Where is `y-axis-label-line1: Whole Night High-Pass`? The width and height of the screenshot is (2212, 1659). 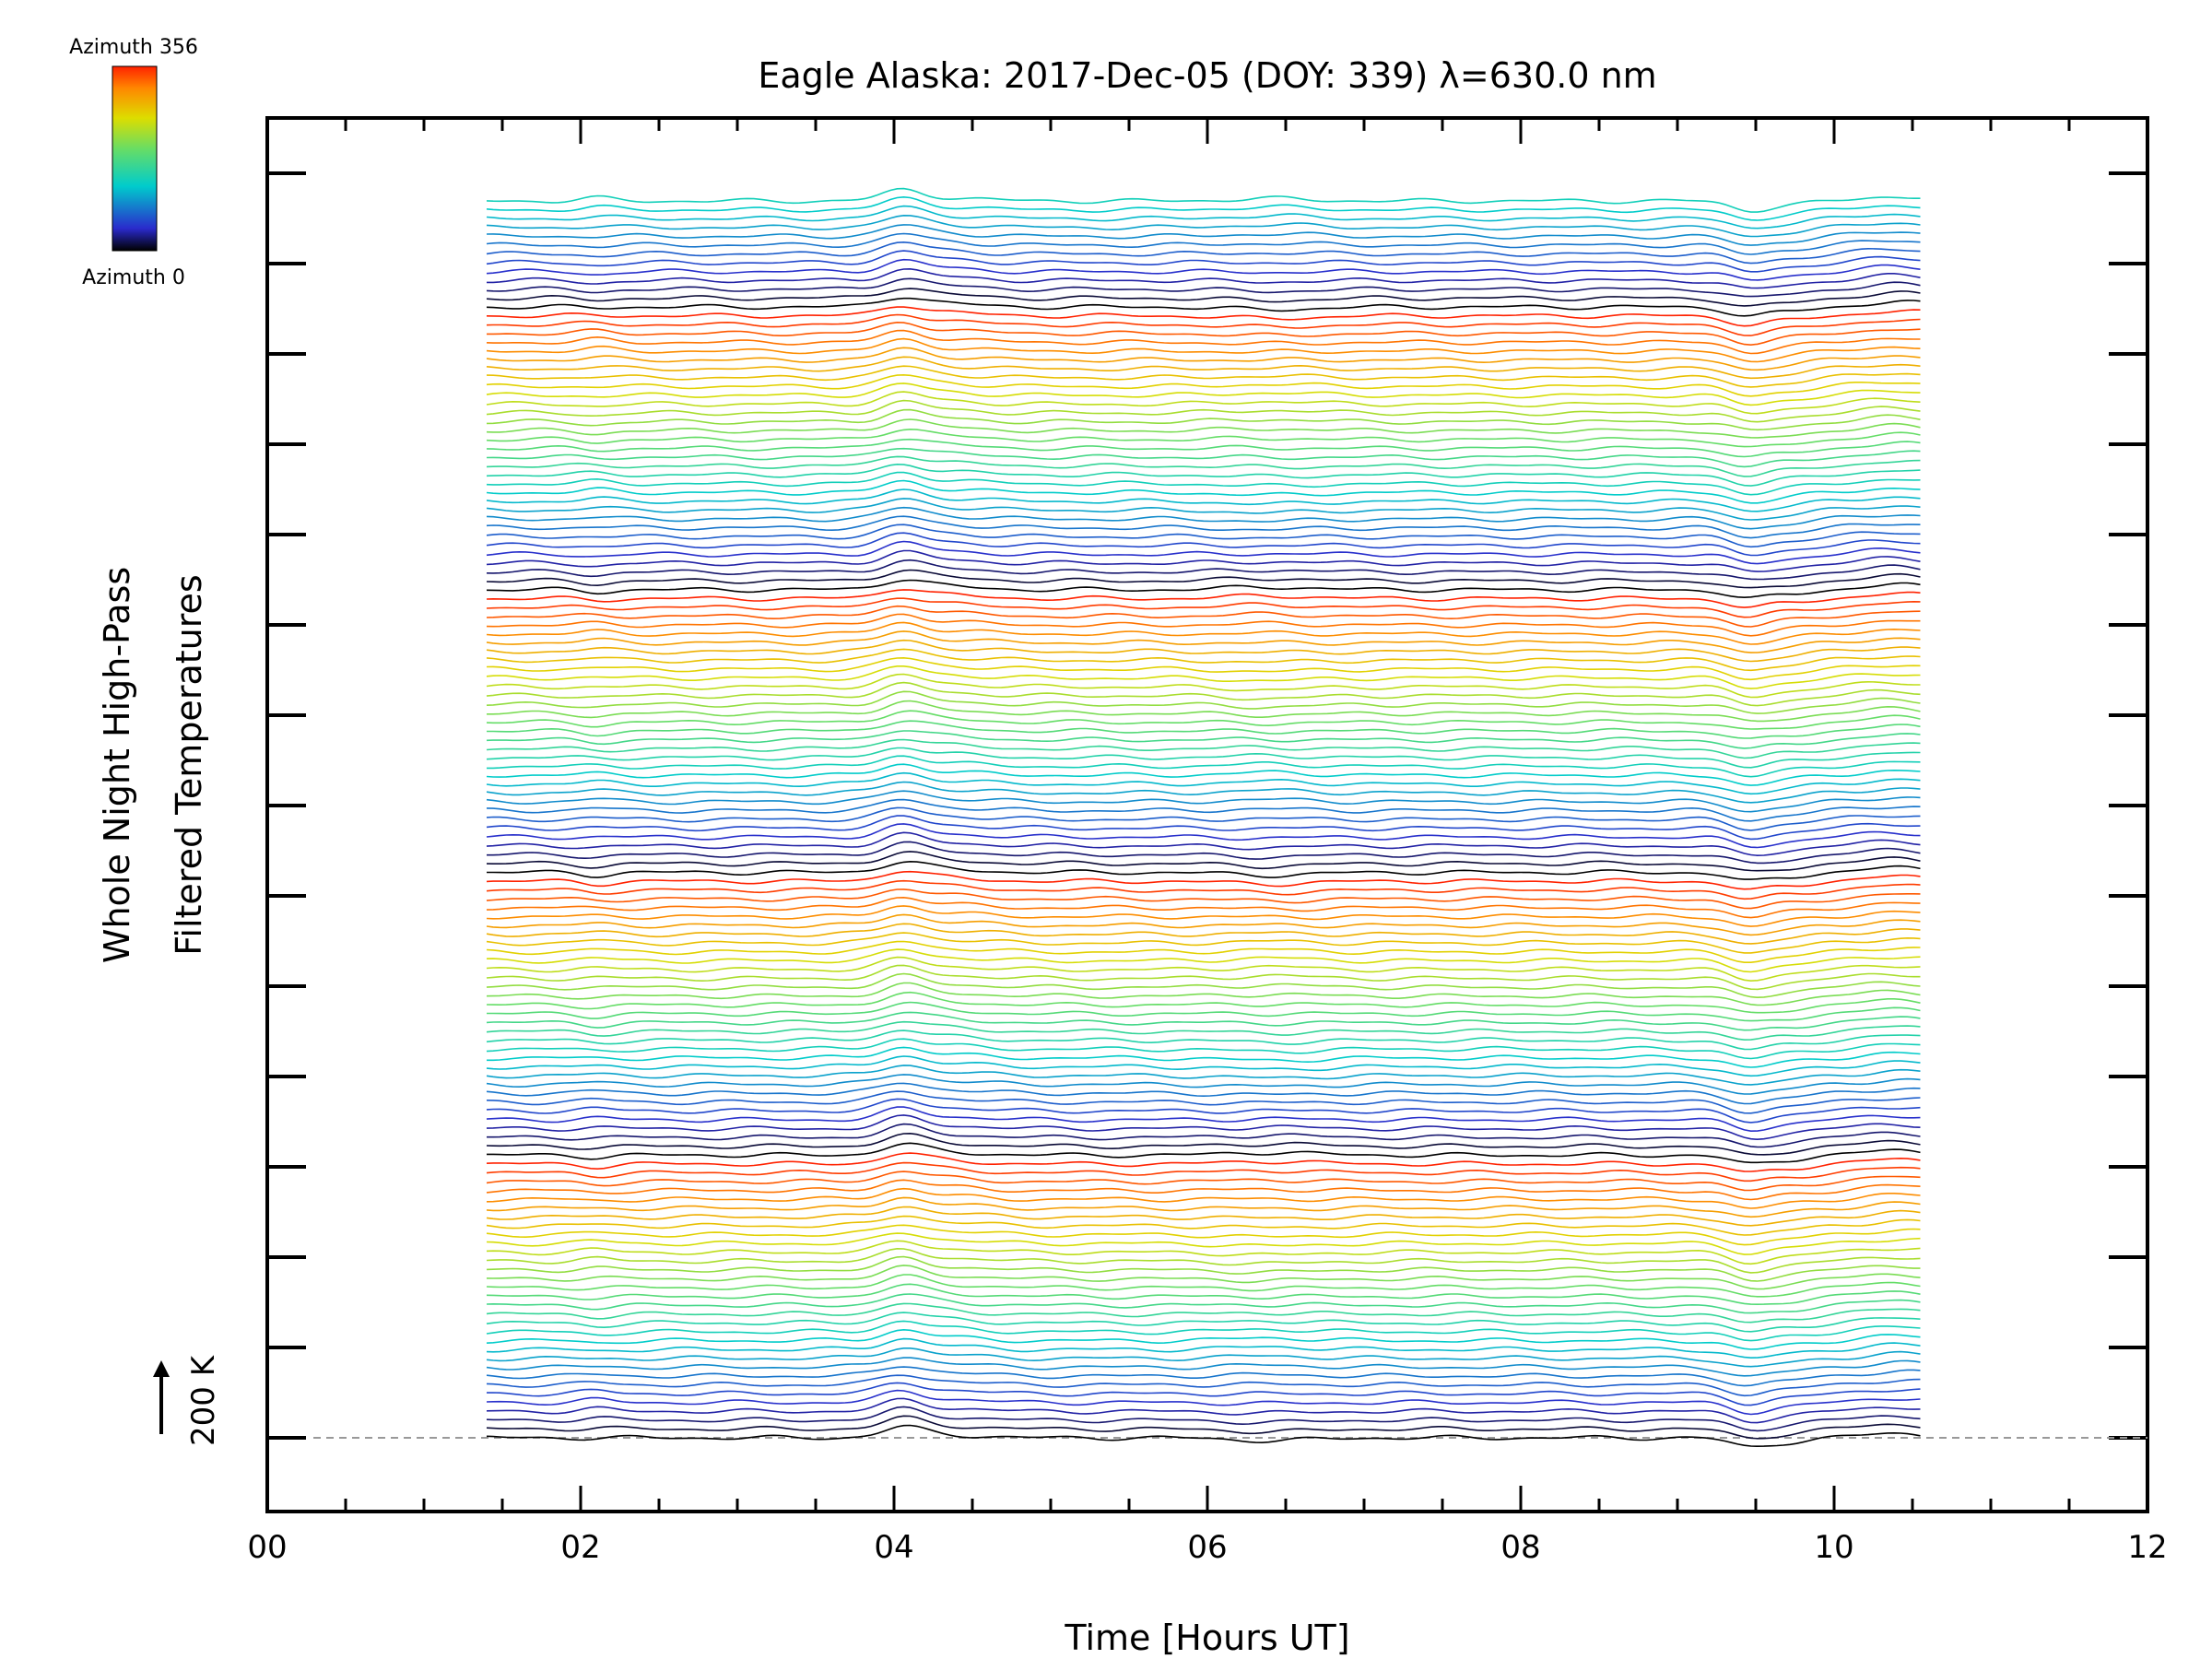
y-axis-label-line1: Whole Night High-Pass is located at coordinates (117, 765).